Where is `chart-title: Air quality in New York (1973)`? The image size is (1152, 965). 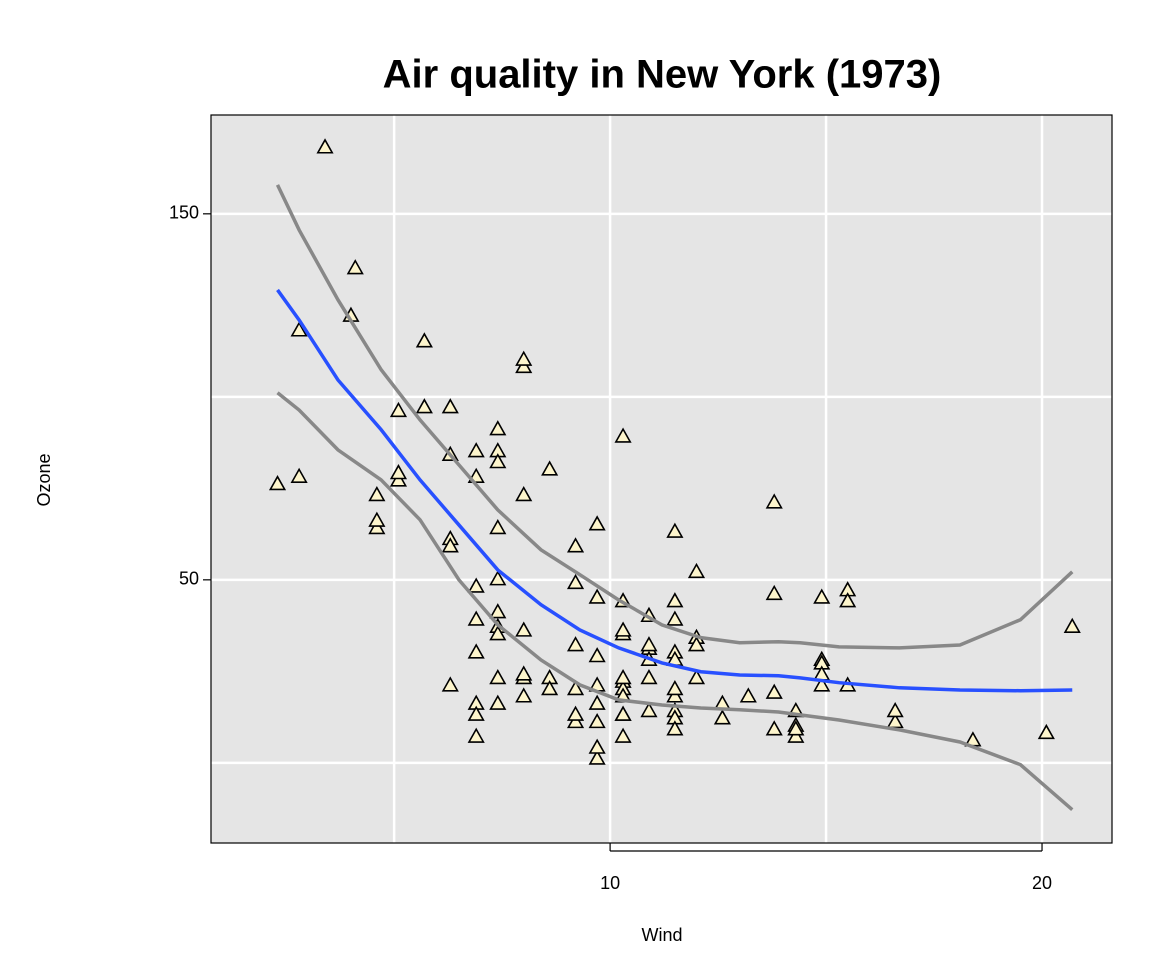
chart-title: Air quality in New York (1973) is located at coordinates (662, 75).